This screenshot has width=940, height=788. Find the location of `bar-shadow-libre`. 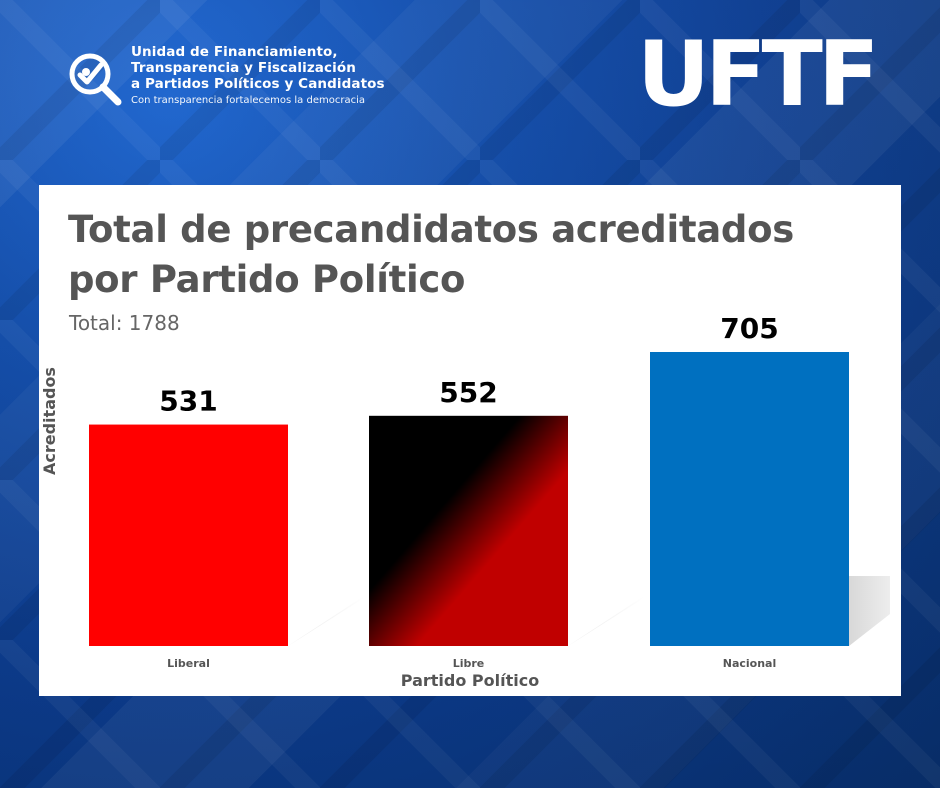

bar-shadow-libre is located at coordinates (606, 621).